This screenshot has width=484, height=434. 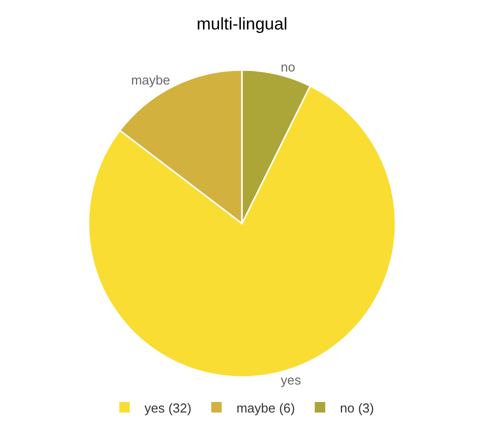 What do you see at coordinates (357, 408) in the screenshot?
I see `legend-label: no (3)` at bounding box center [357, 408].